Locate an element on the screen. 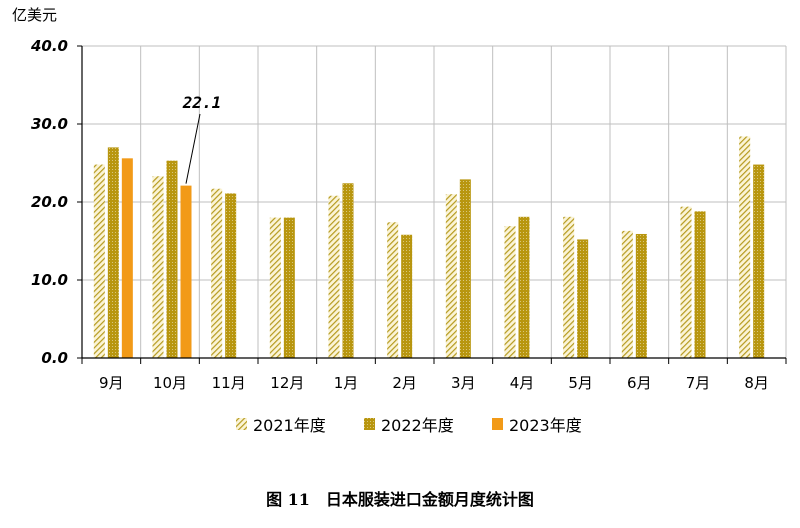 The width and height of the screenshot is (800, 528). x-tick-label: 12月 is located at coordinates (287, 383).